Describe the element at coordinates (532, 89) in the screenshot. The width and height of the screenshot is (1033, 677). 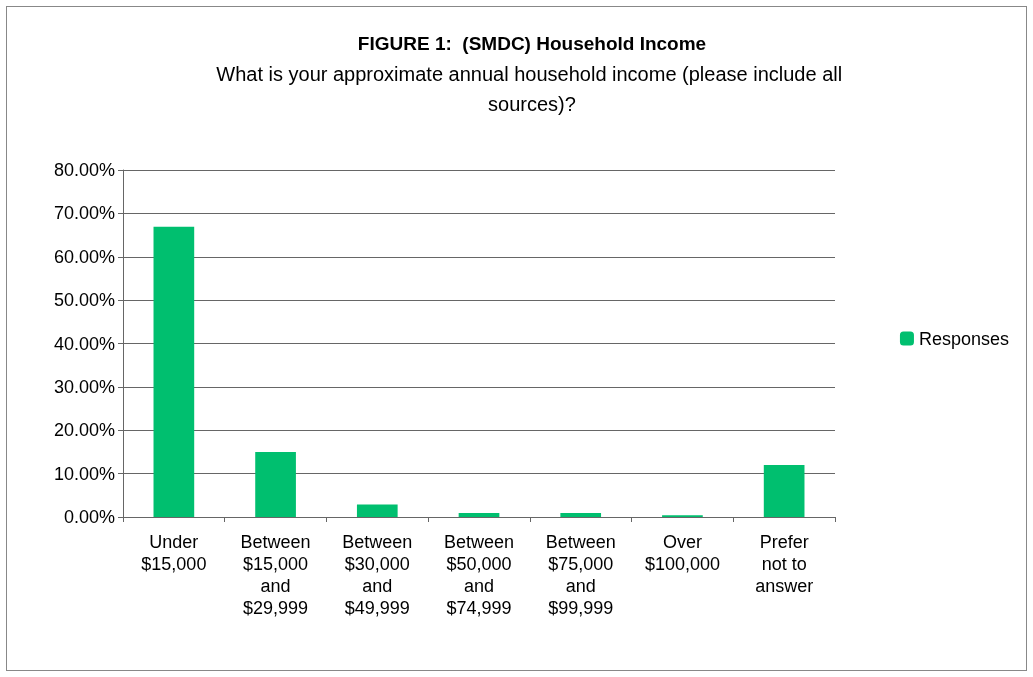
I see `chart-subtitle: What is your approximate annual household income (please include all sources)?` at that location.